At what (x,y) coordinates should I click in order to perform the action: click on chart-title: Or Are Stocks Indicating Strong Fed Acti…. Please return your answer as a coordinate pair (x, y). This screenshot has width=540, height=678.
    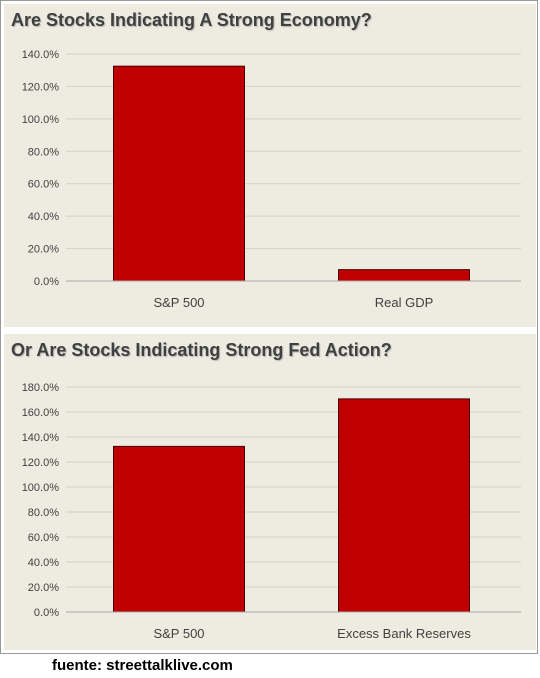
    Looking at the image, I should click on (201, 350).